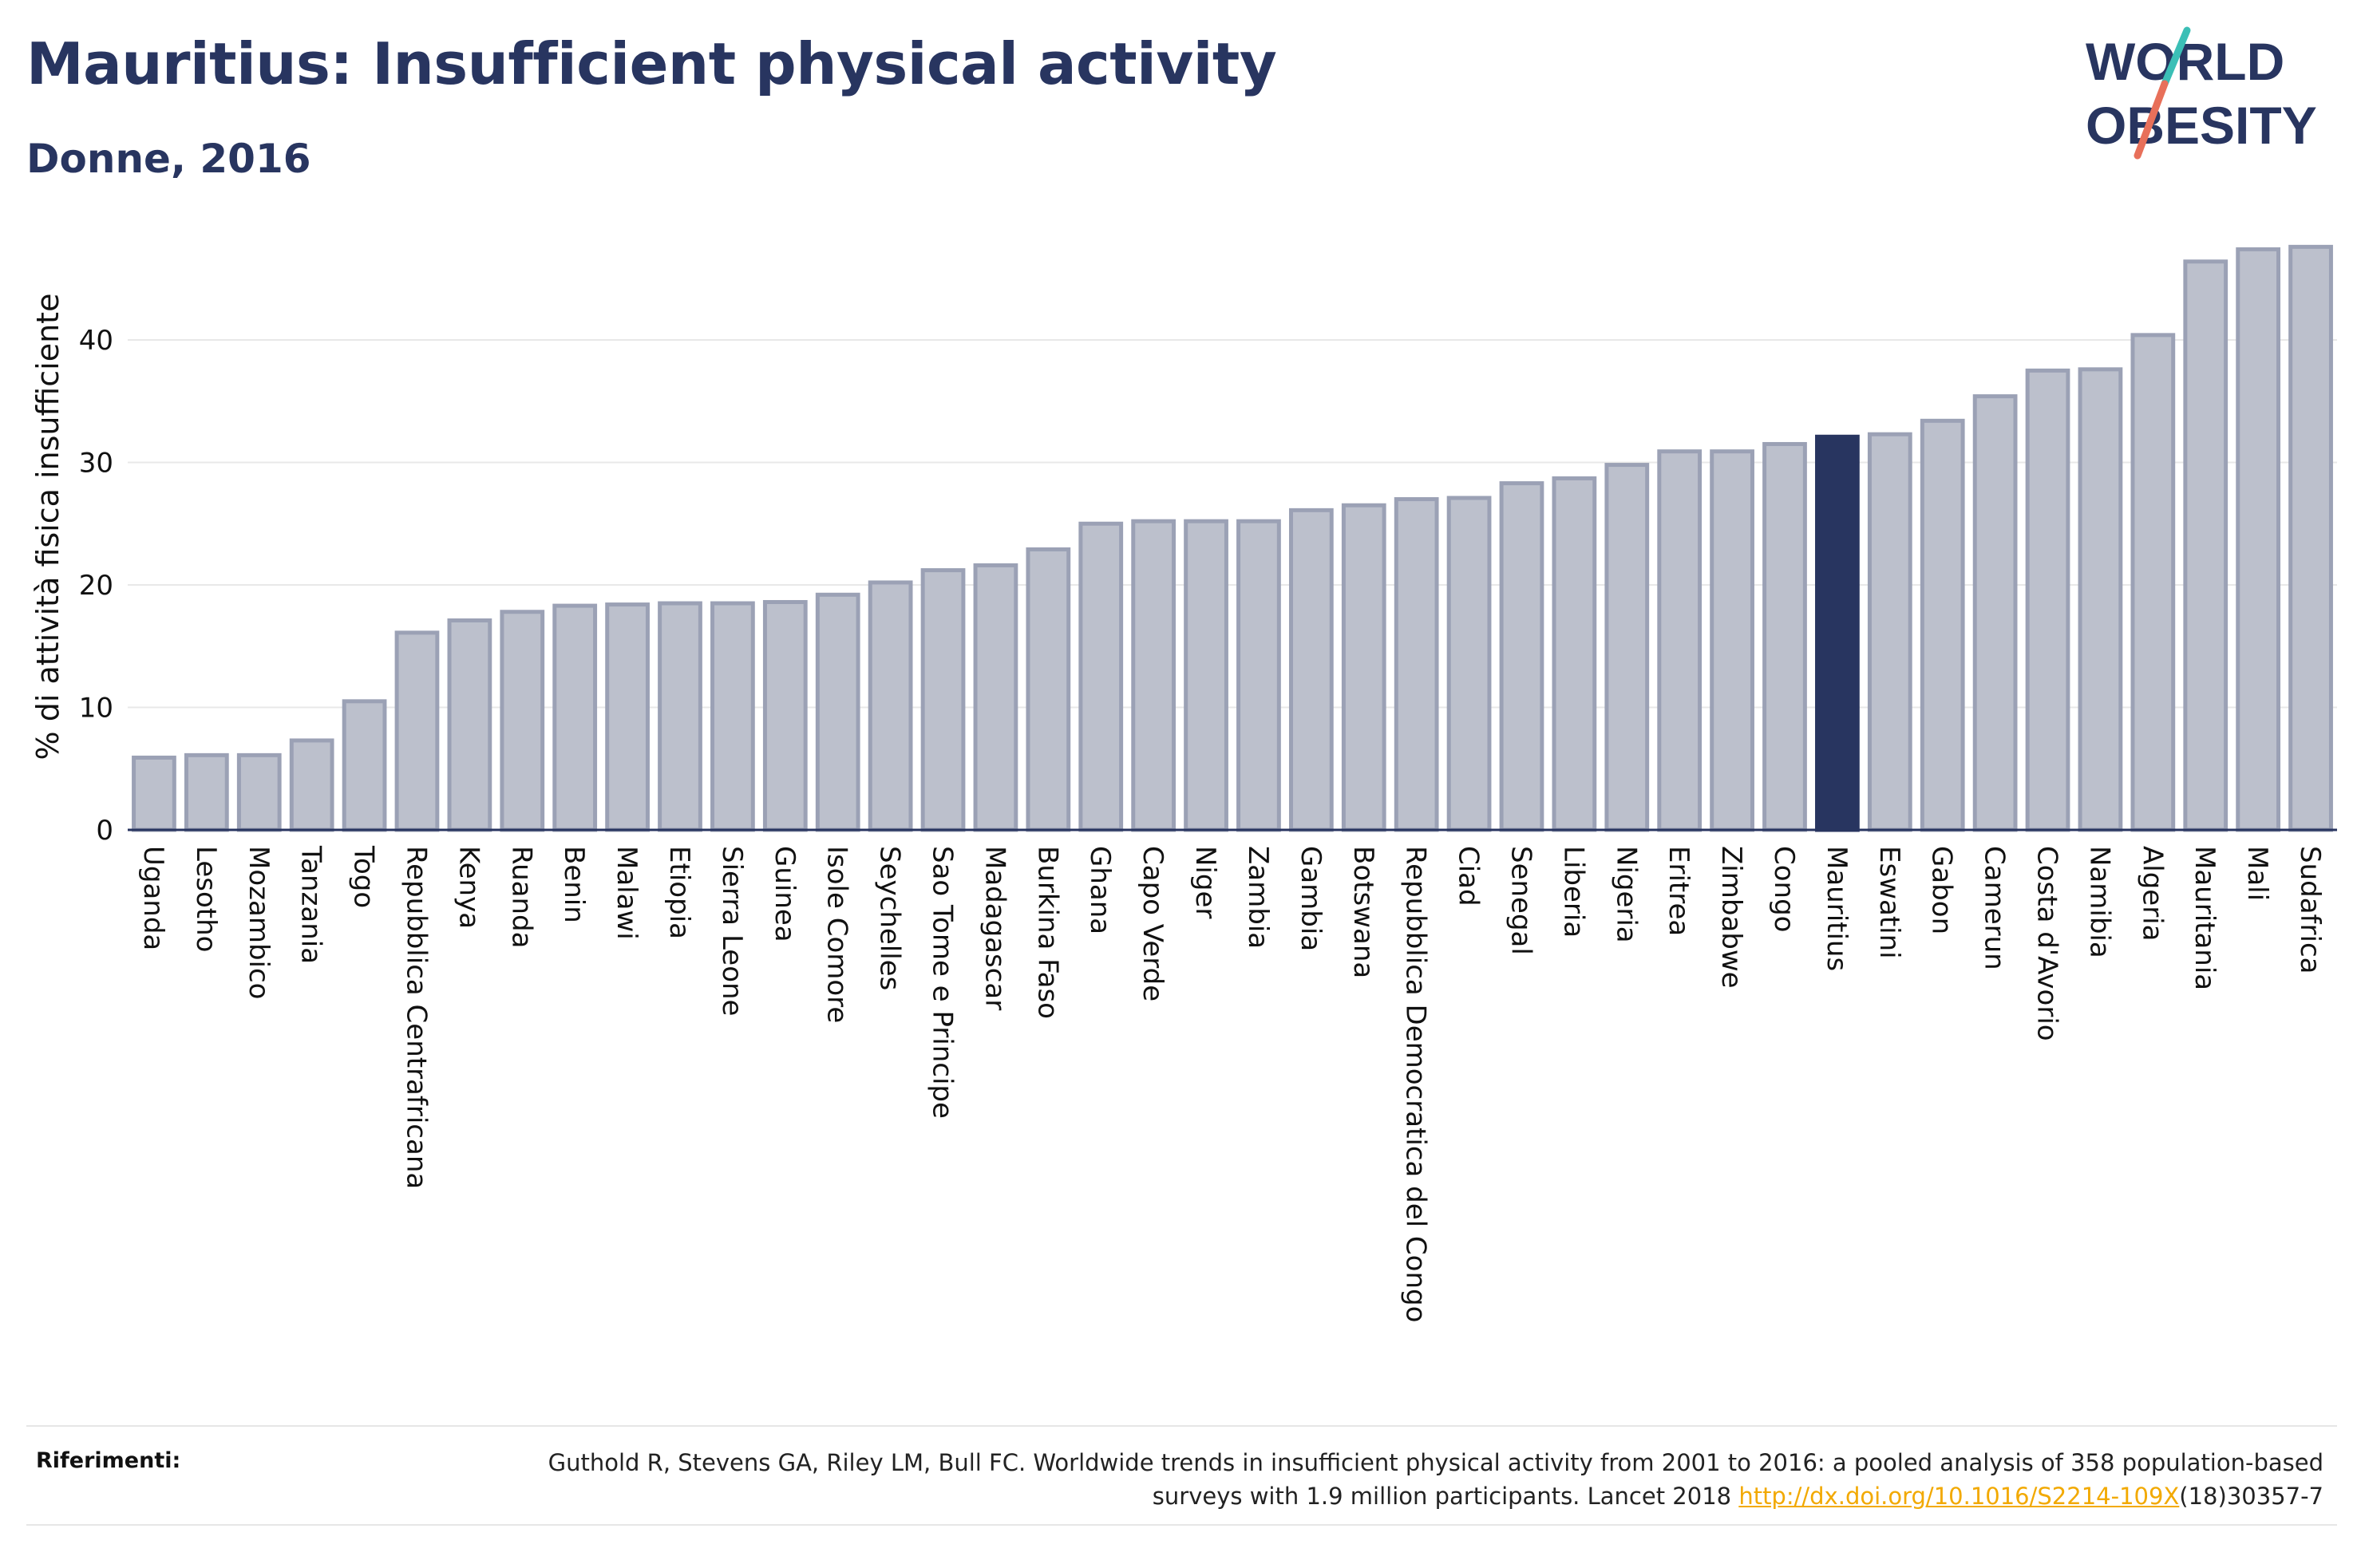  Describe the element at coordinates (2099, 902) in the screenshot. I see `x-tick-label: Namibia` at that location.